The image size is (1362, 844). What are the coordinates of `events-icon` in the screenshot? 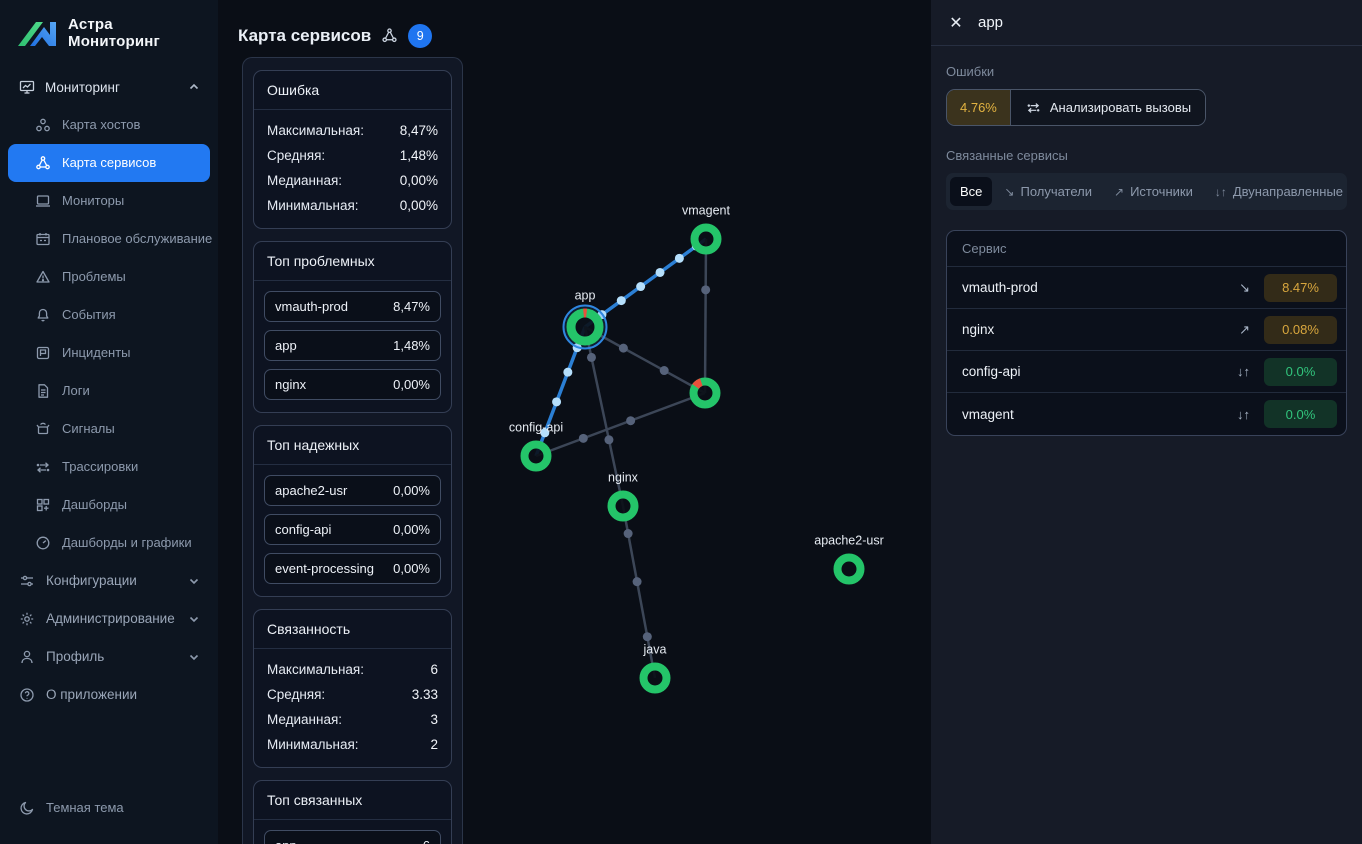 It's located at (42, 314).